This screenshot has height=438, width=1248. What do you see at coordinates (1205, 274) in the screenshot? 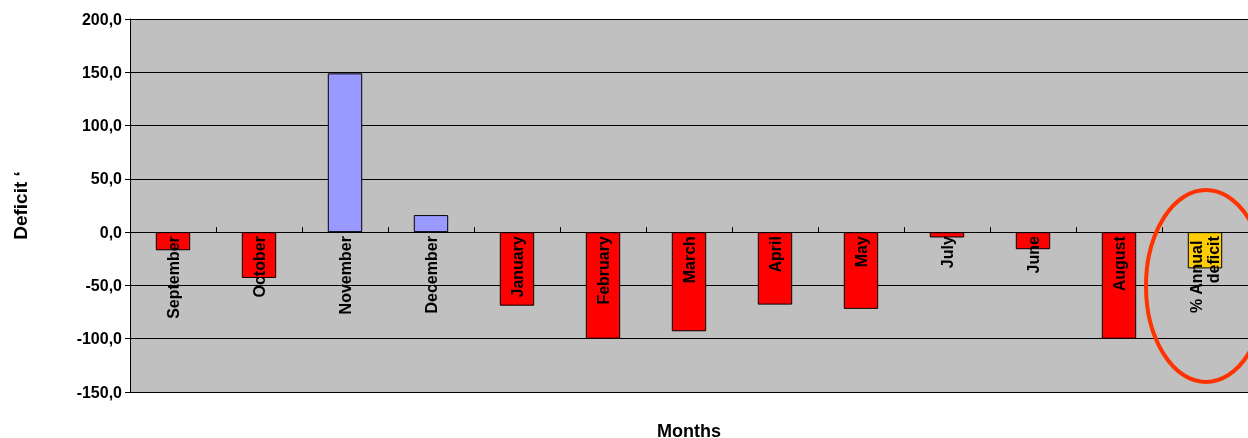
I see `x-tick-label: % Annual deficit` at bounding box center [1205, 274].